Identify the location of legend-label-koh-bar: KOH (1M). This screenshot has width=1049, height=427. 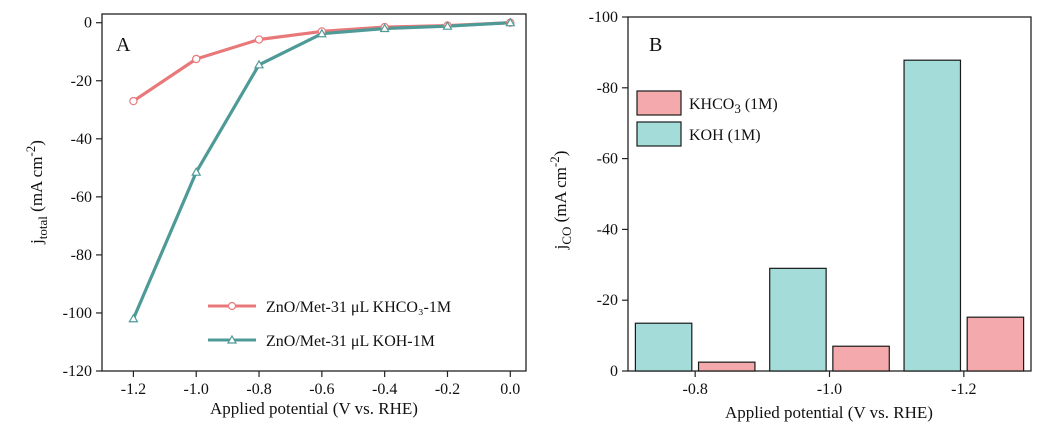
(725, 135).